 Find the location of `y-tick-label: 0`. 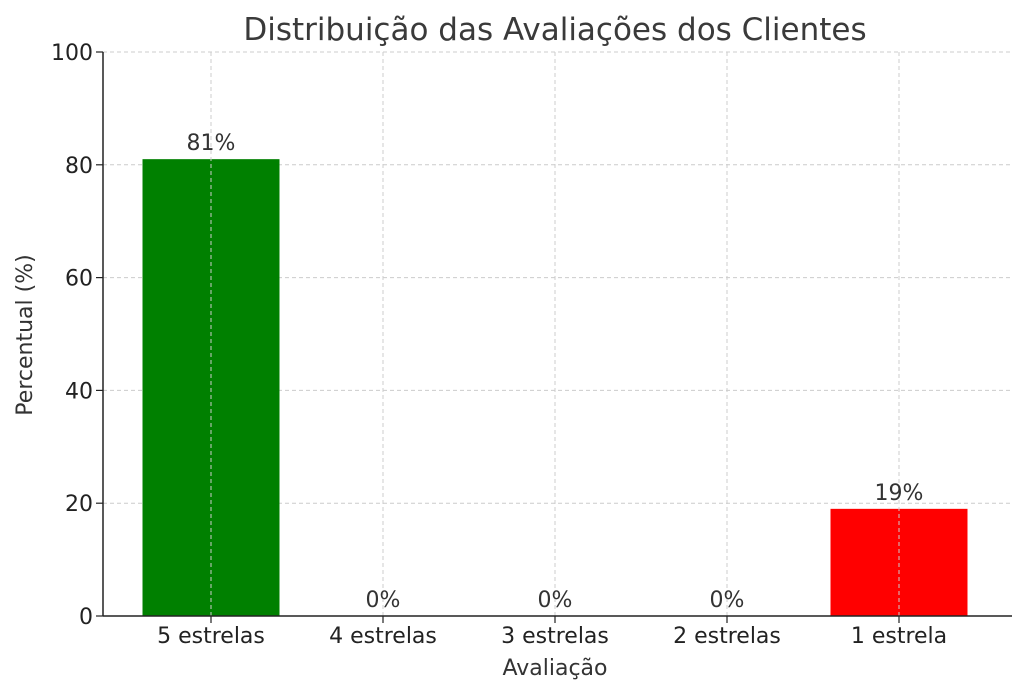

y-tick-label: 0 is located at coordinates (86, 617).